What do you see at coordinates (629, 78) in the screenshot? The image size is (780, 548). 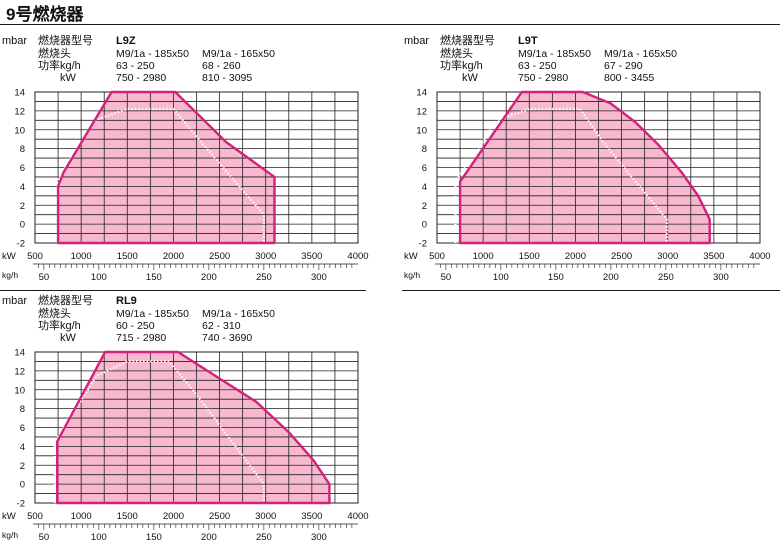 I see `kw-range-1: 800 - 3455` at bounding box center [629, 78].